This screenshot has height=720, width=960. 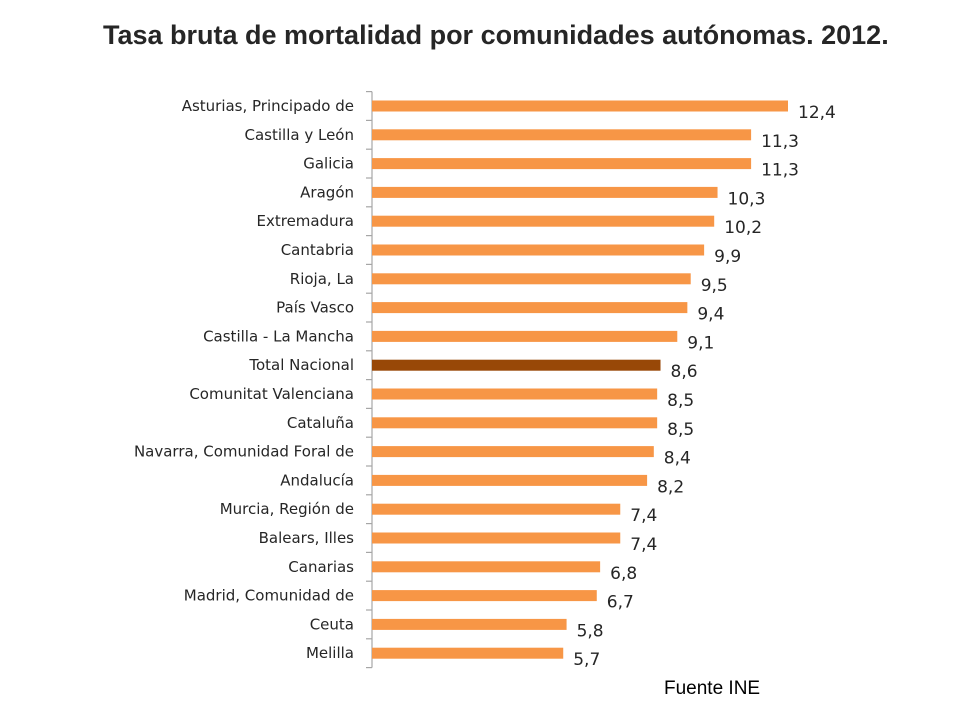 I want to click on value-label: 5,8, so click(x=590, y=631).